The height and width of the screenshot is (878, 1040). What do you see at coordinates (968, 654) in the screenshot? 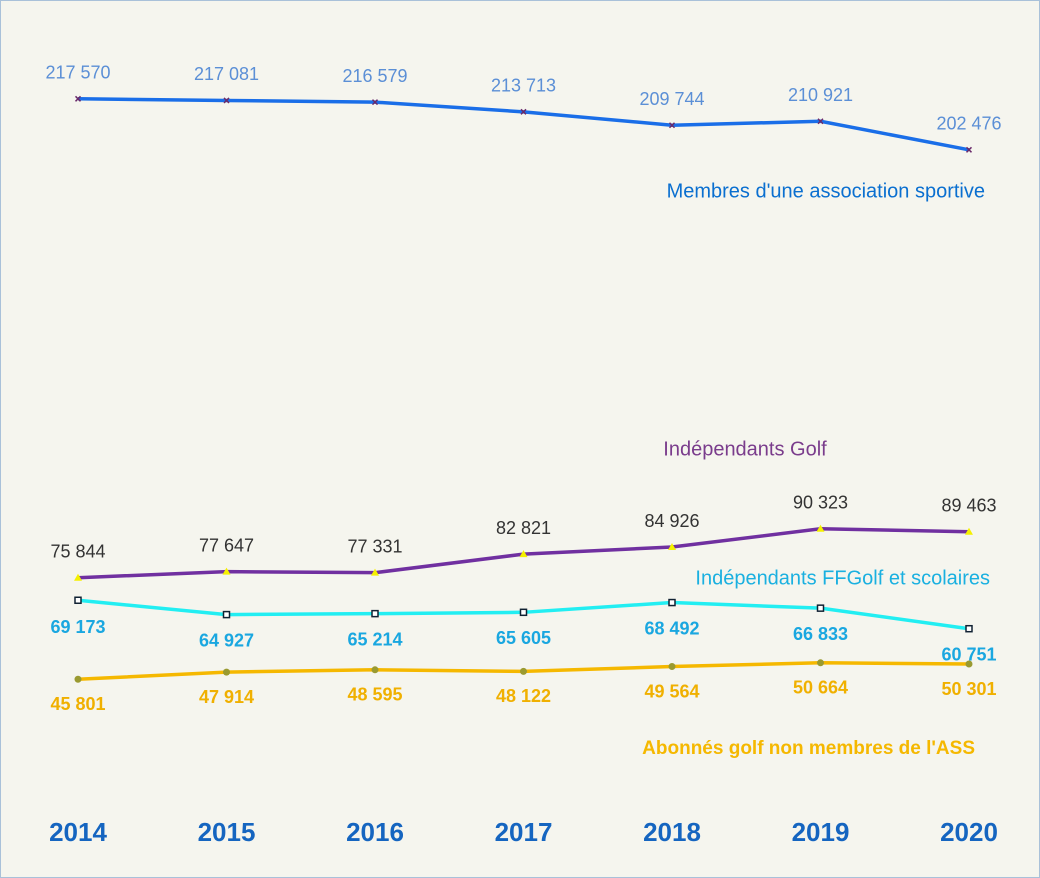
I see `data-label: 60 751` at bounding box center [968, 654].